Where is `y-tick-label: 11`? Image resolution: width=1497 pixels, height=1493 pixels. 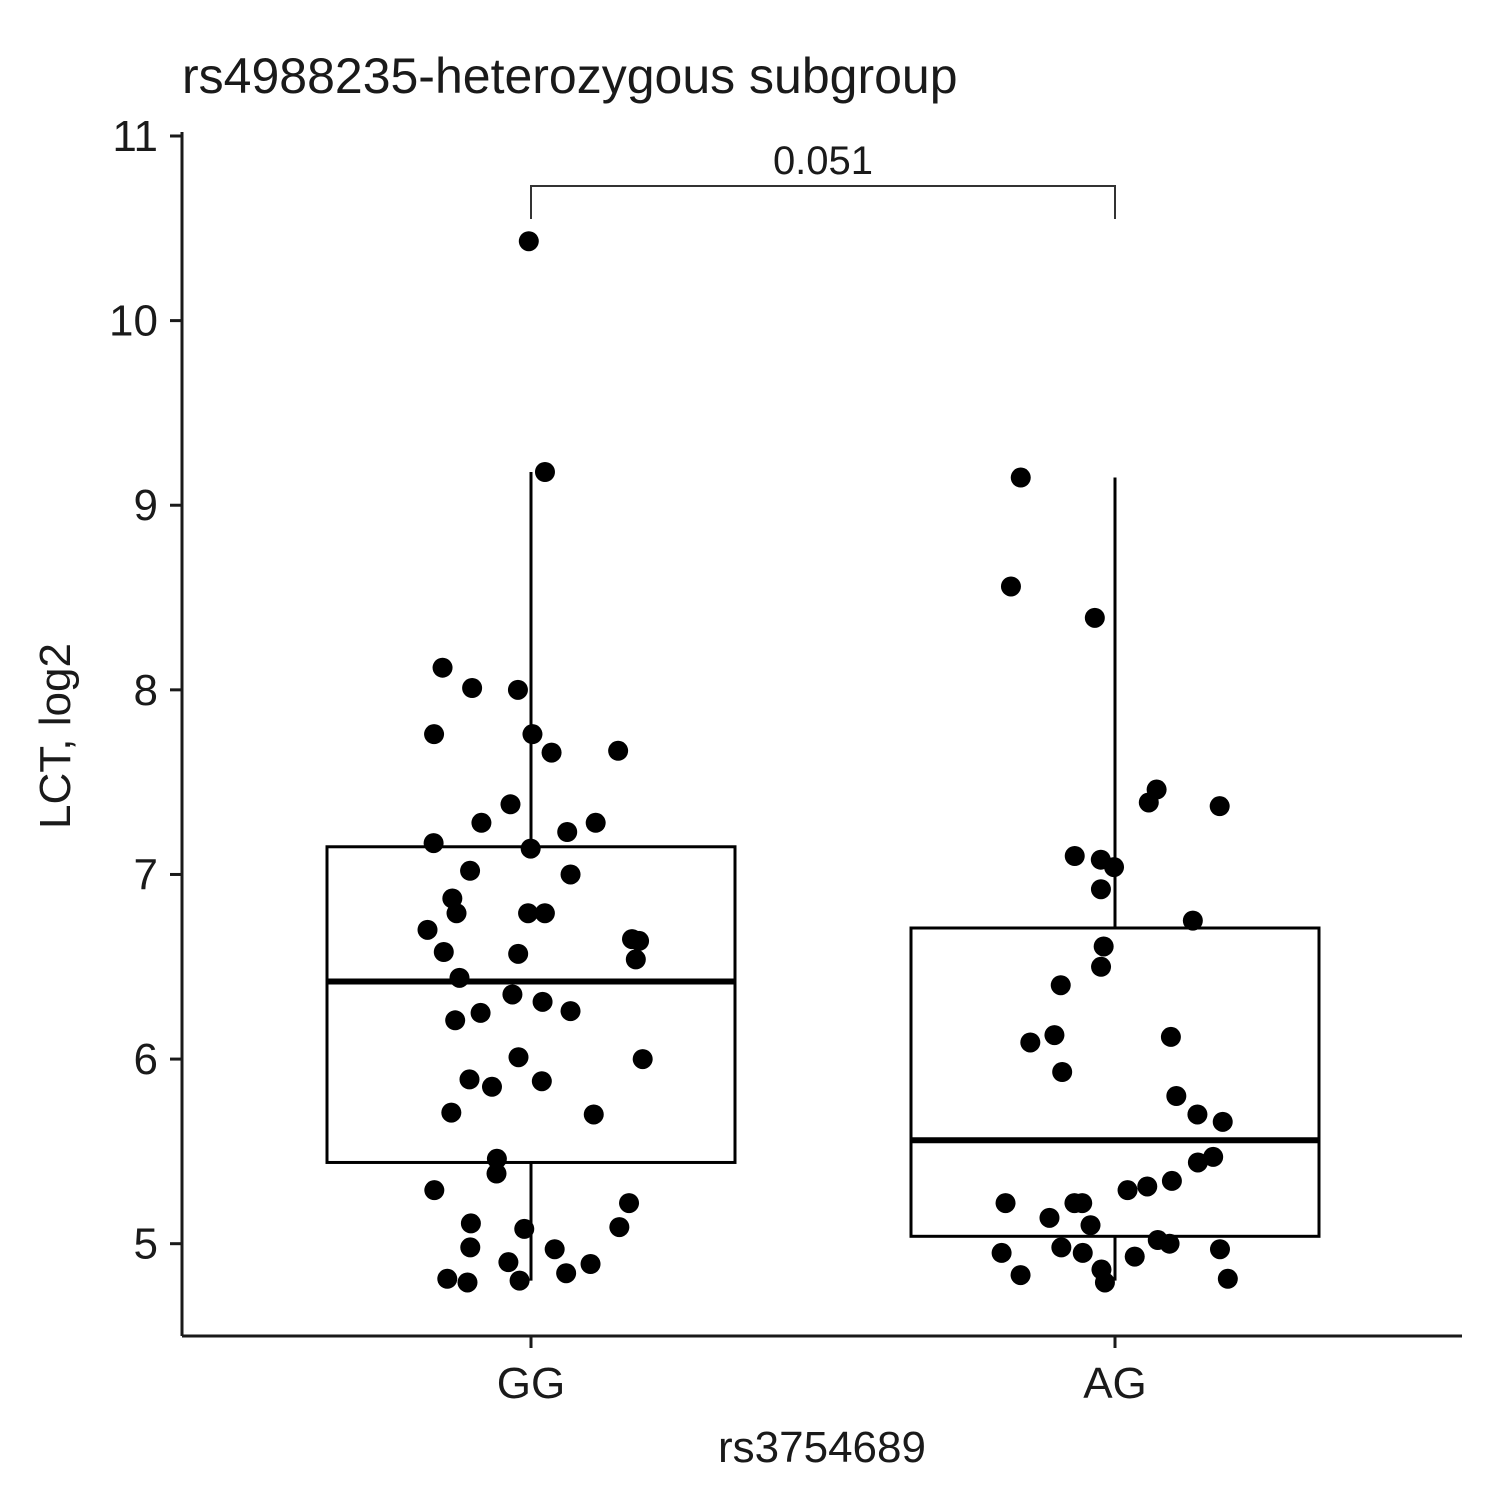
y-tick-label: 11 is located at coordinates (135, 136).